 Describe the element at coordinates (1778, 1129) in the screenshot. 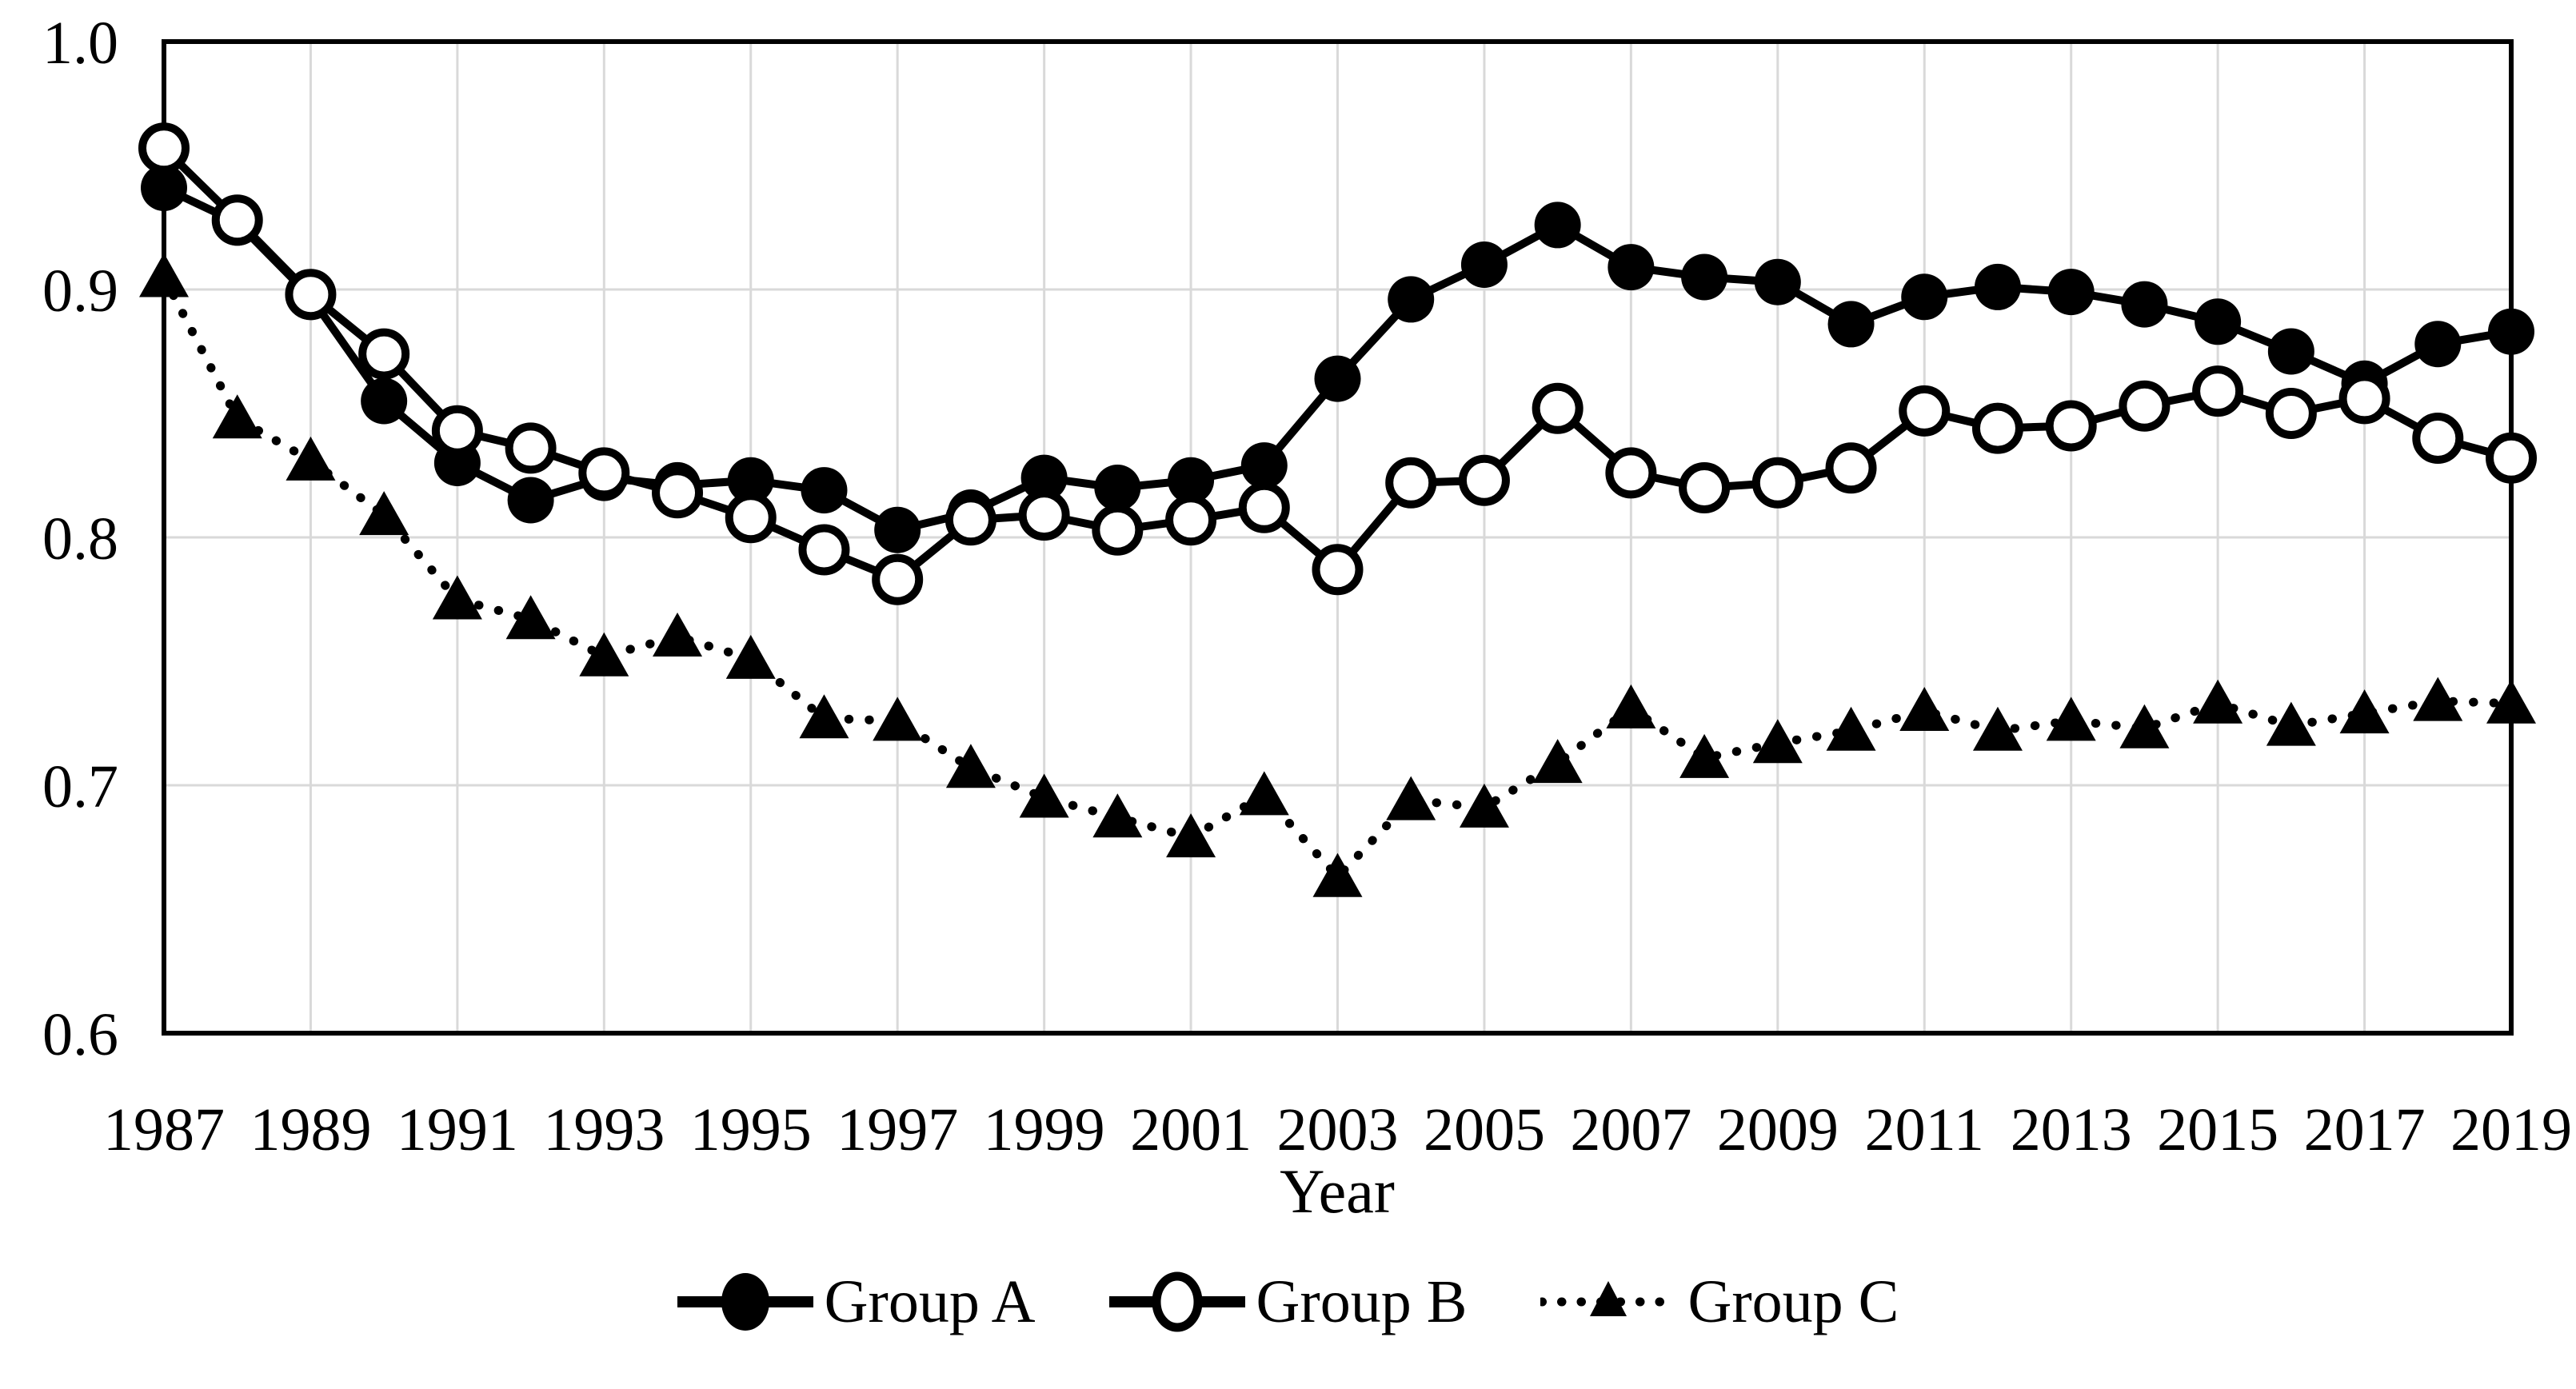

I see `x-tick-label: 2009` at that location.